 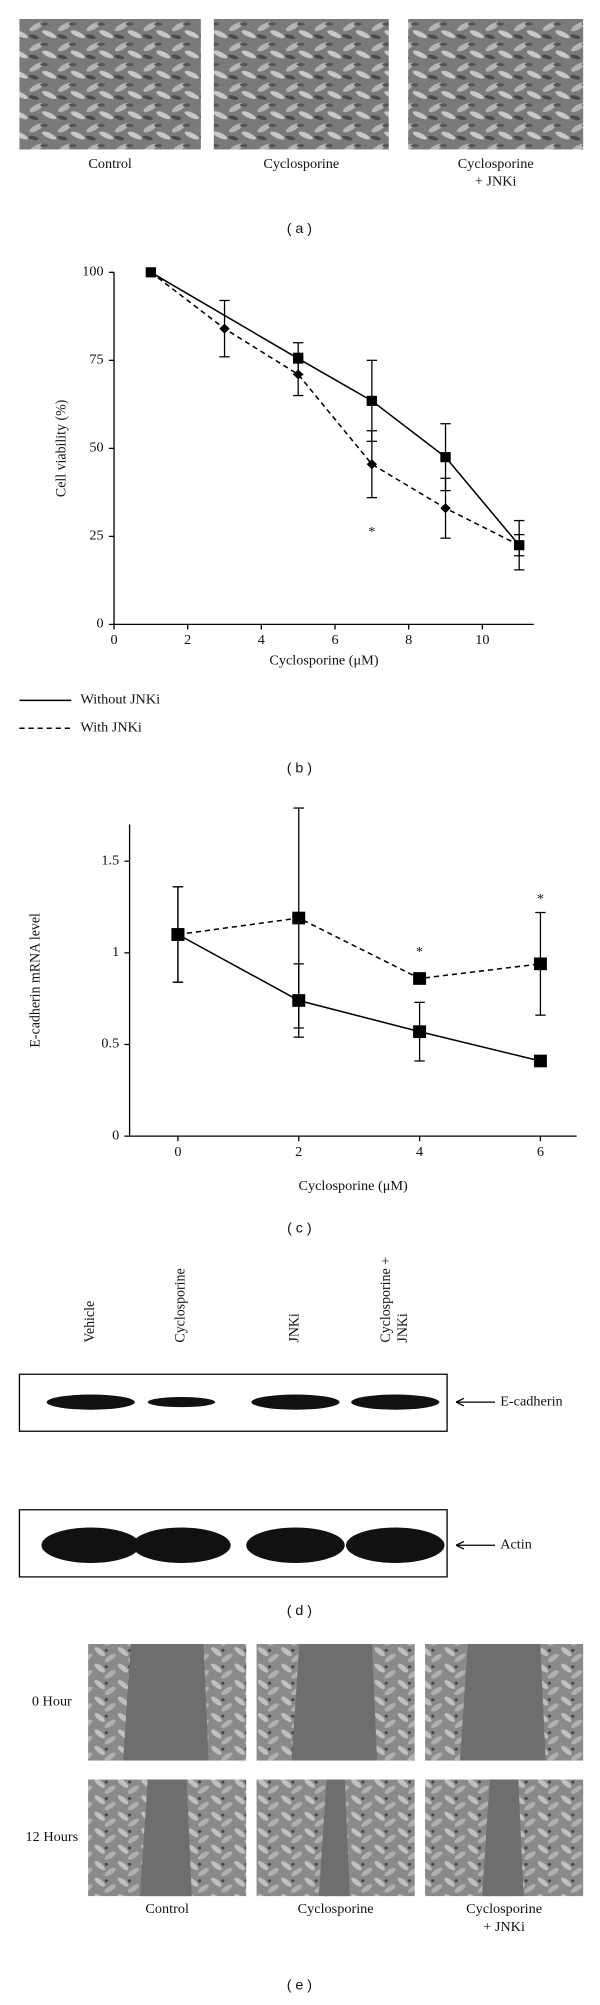 What do you see at coordinates (96, 360) in the screenshot?
I see `y-tick-label: 75` at bounding box center [96, 360].